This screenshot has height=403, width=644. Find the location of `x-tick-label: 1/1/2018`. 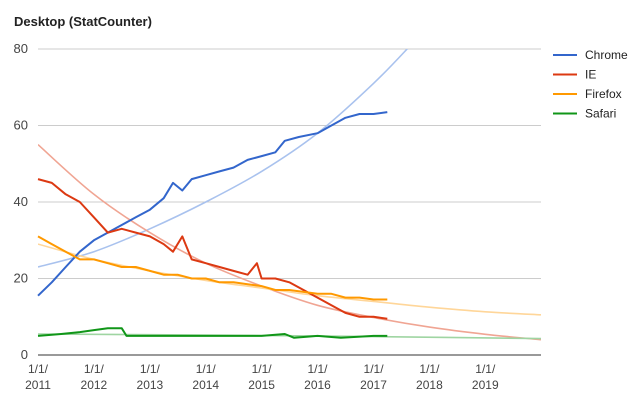

x-tick-label: 1/1/2018 is located at coordinates (429, 377).